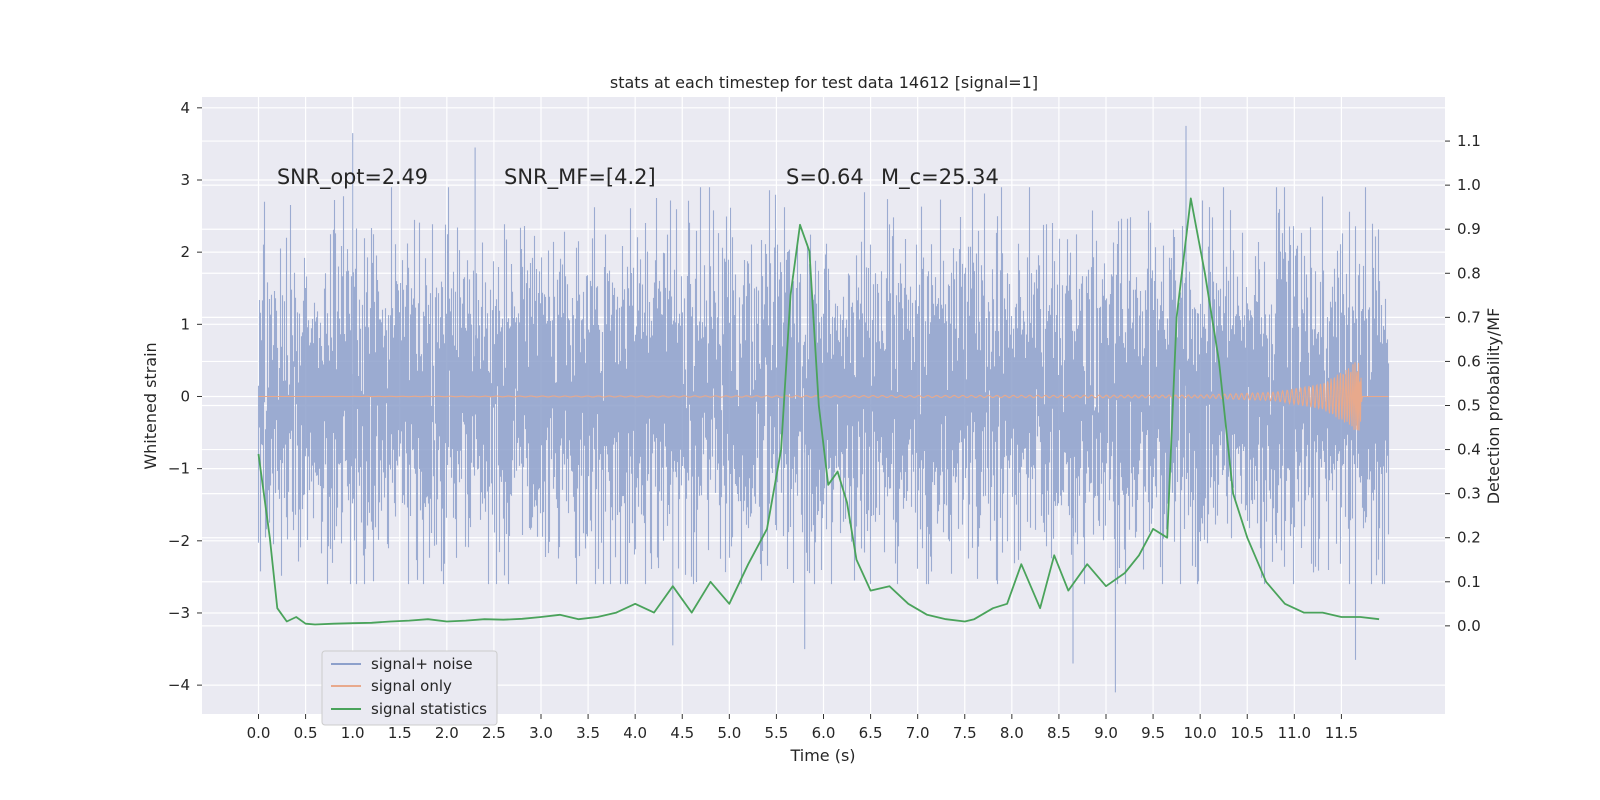 This screenshot has height=800, width=1600. I want to click on y-right-tick-label: 0.9, so click(1469, 229).